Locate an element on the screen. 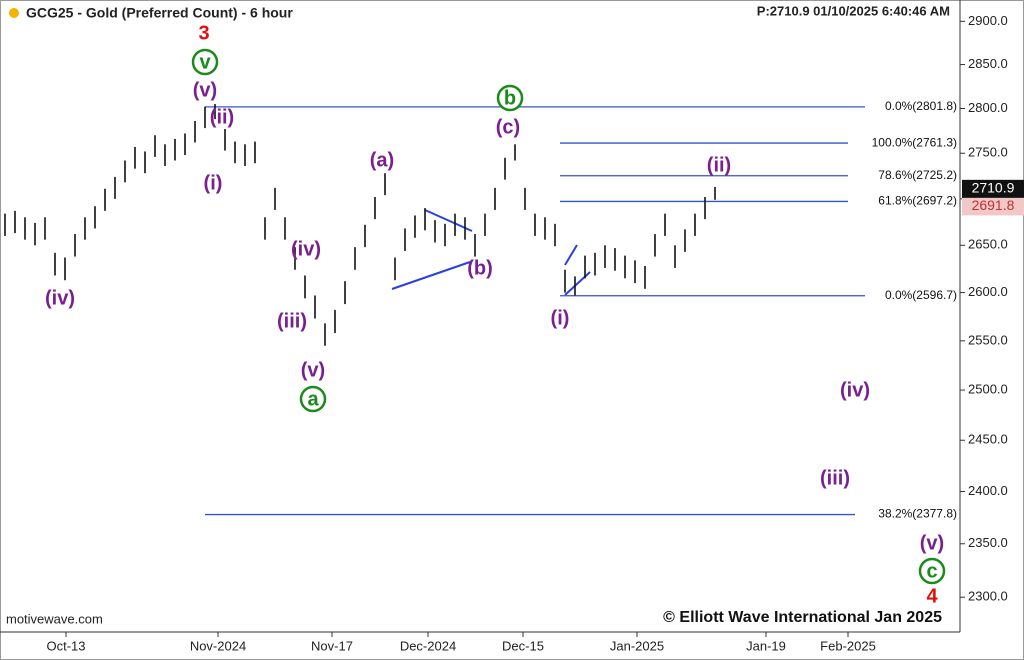 This screenshot has width=1024, height=660. x-tick-label: Nov-2024 is located at coordinates (218, 645).